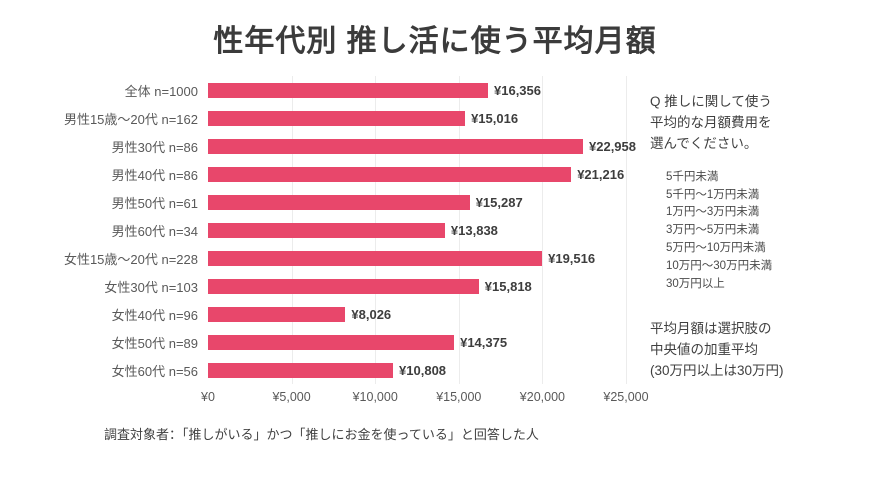 The height and width of the screenshot is (479, 870). Describe the element at coordinates (130, 119) in the screenshot. I see `category-label: 男性15歳〜20代 n=162` at that location.